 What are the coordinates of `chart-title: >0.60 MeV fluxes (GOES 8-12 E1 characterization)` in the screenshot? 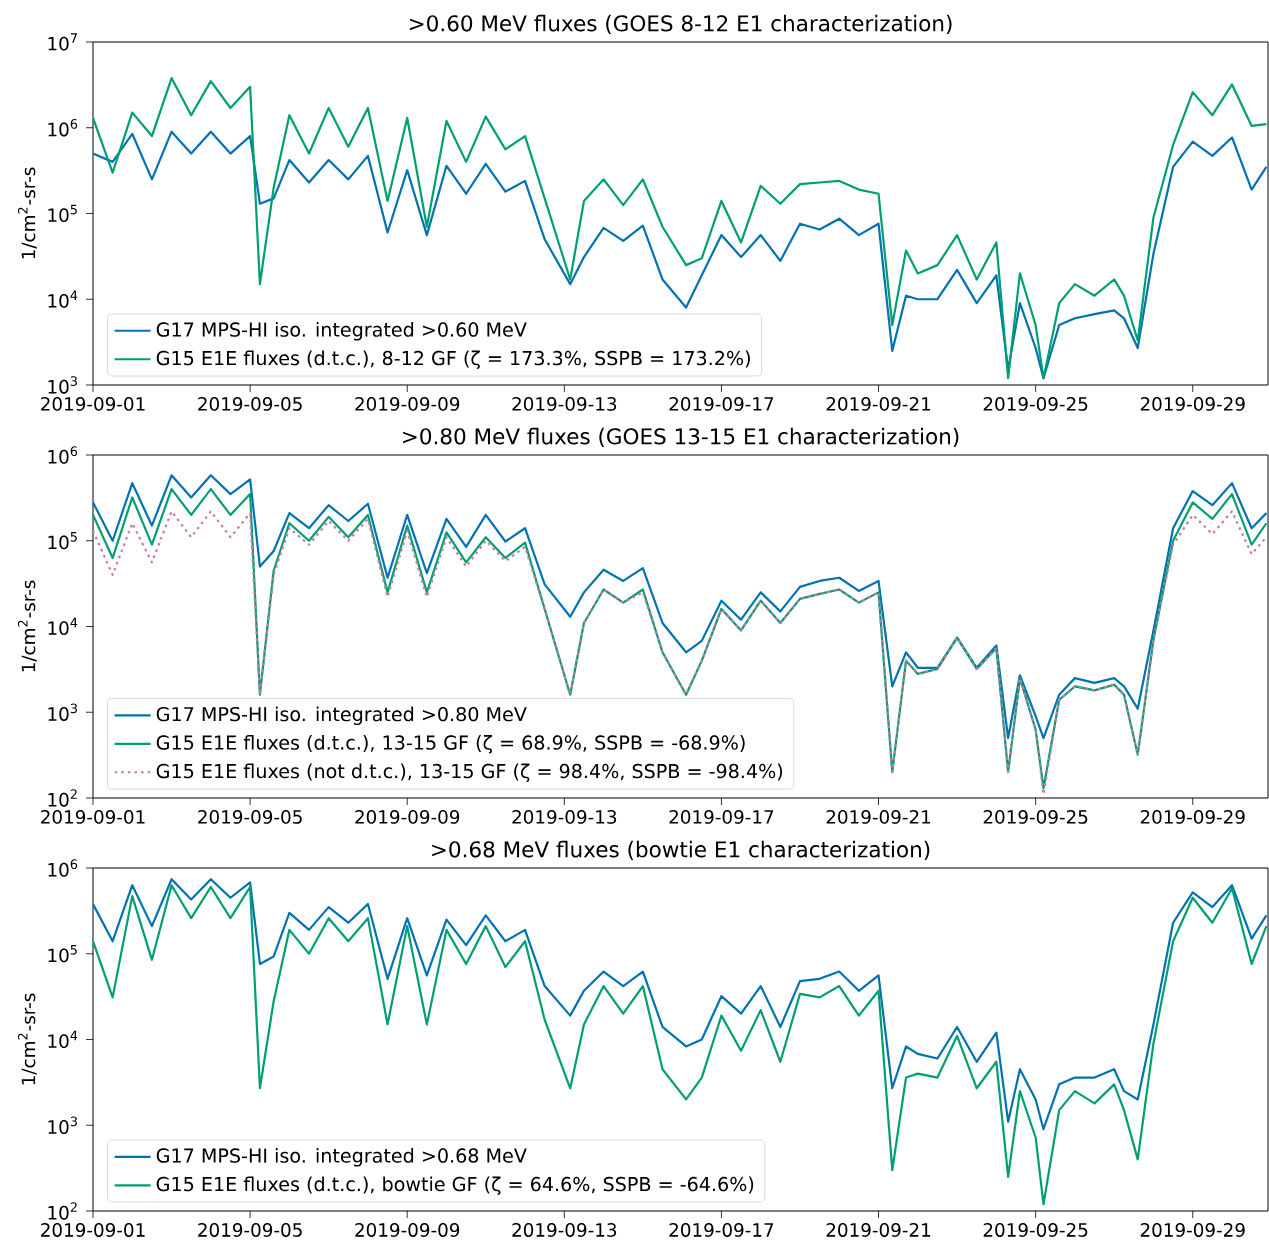 It's located at (680, 24).